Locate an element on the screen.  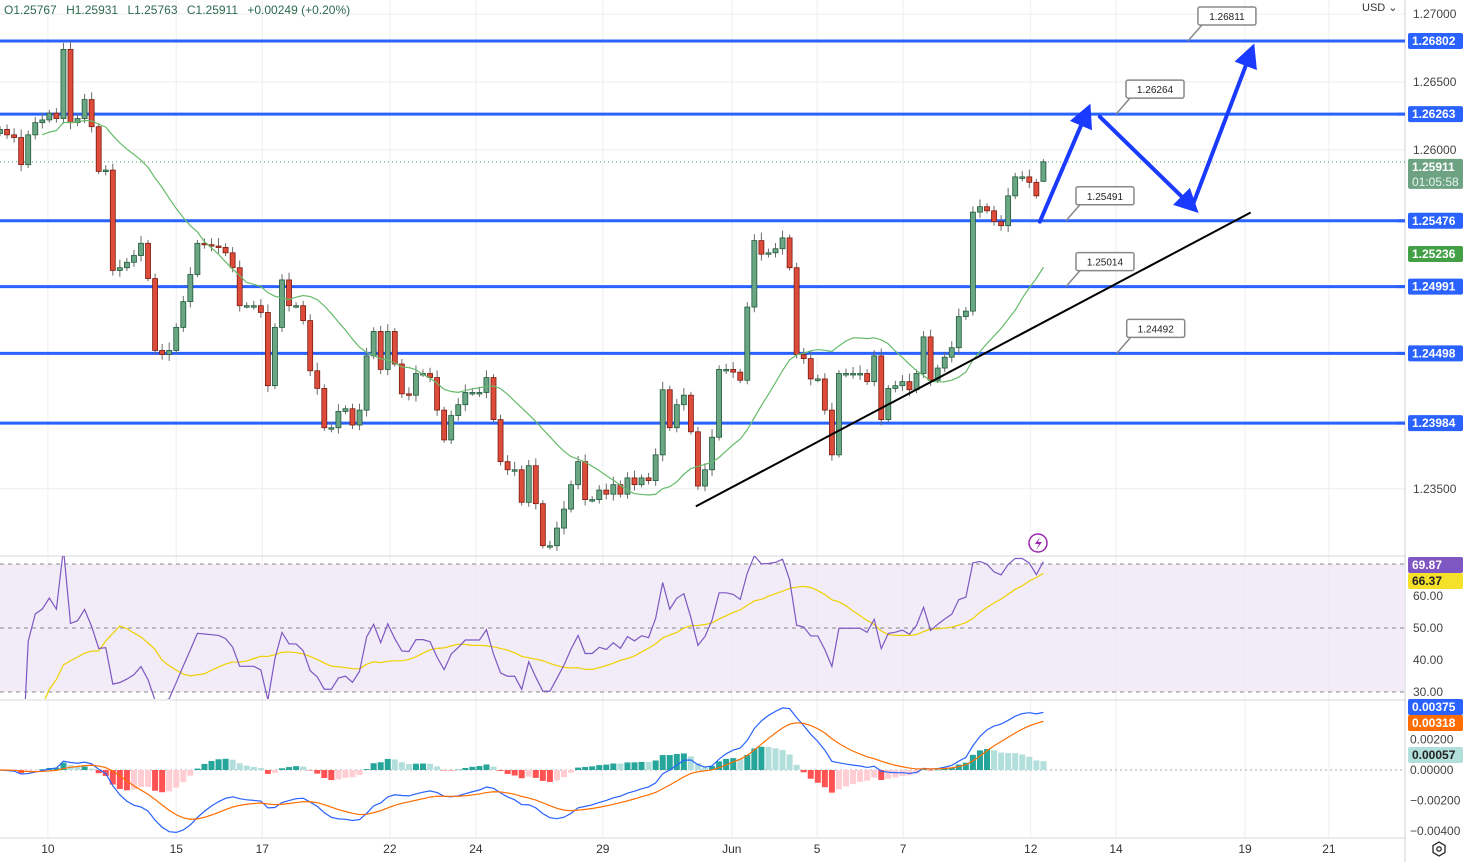
callout-box is located at coordinates (1105, 196).